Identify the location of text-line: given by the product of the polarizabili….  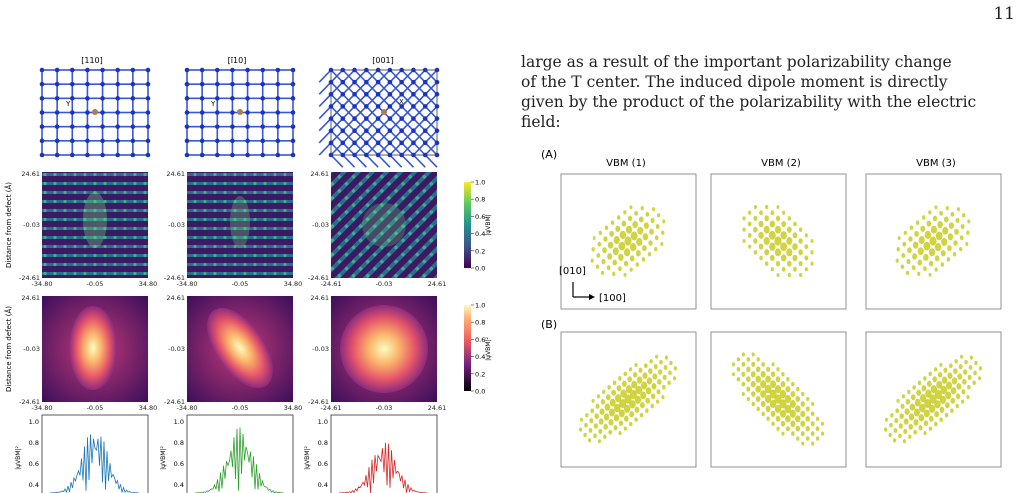
(749, 102).